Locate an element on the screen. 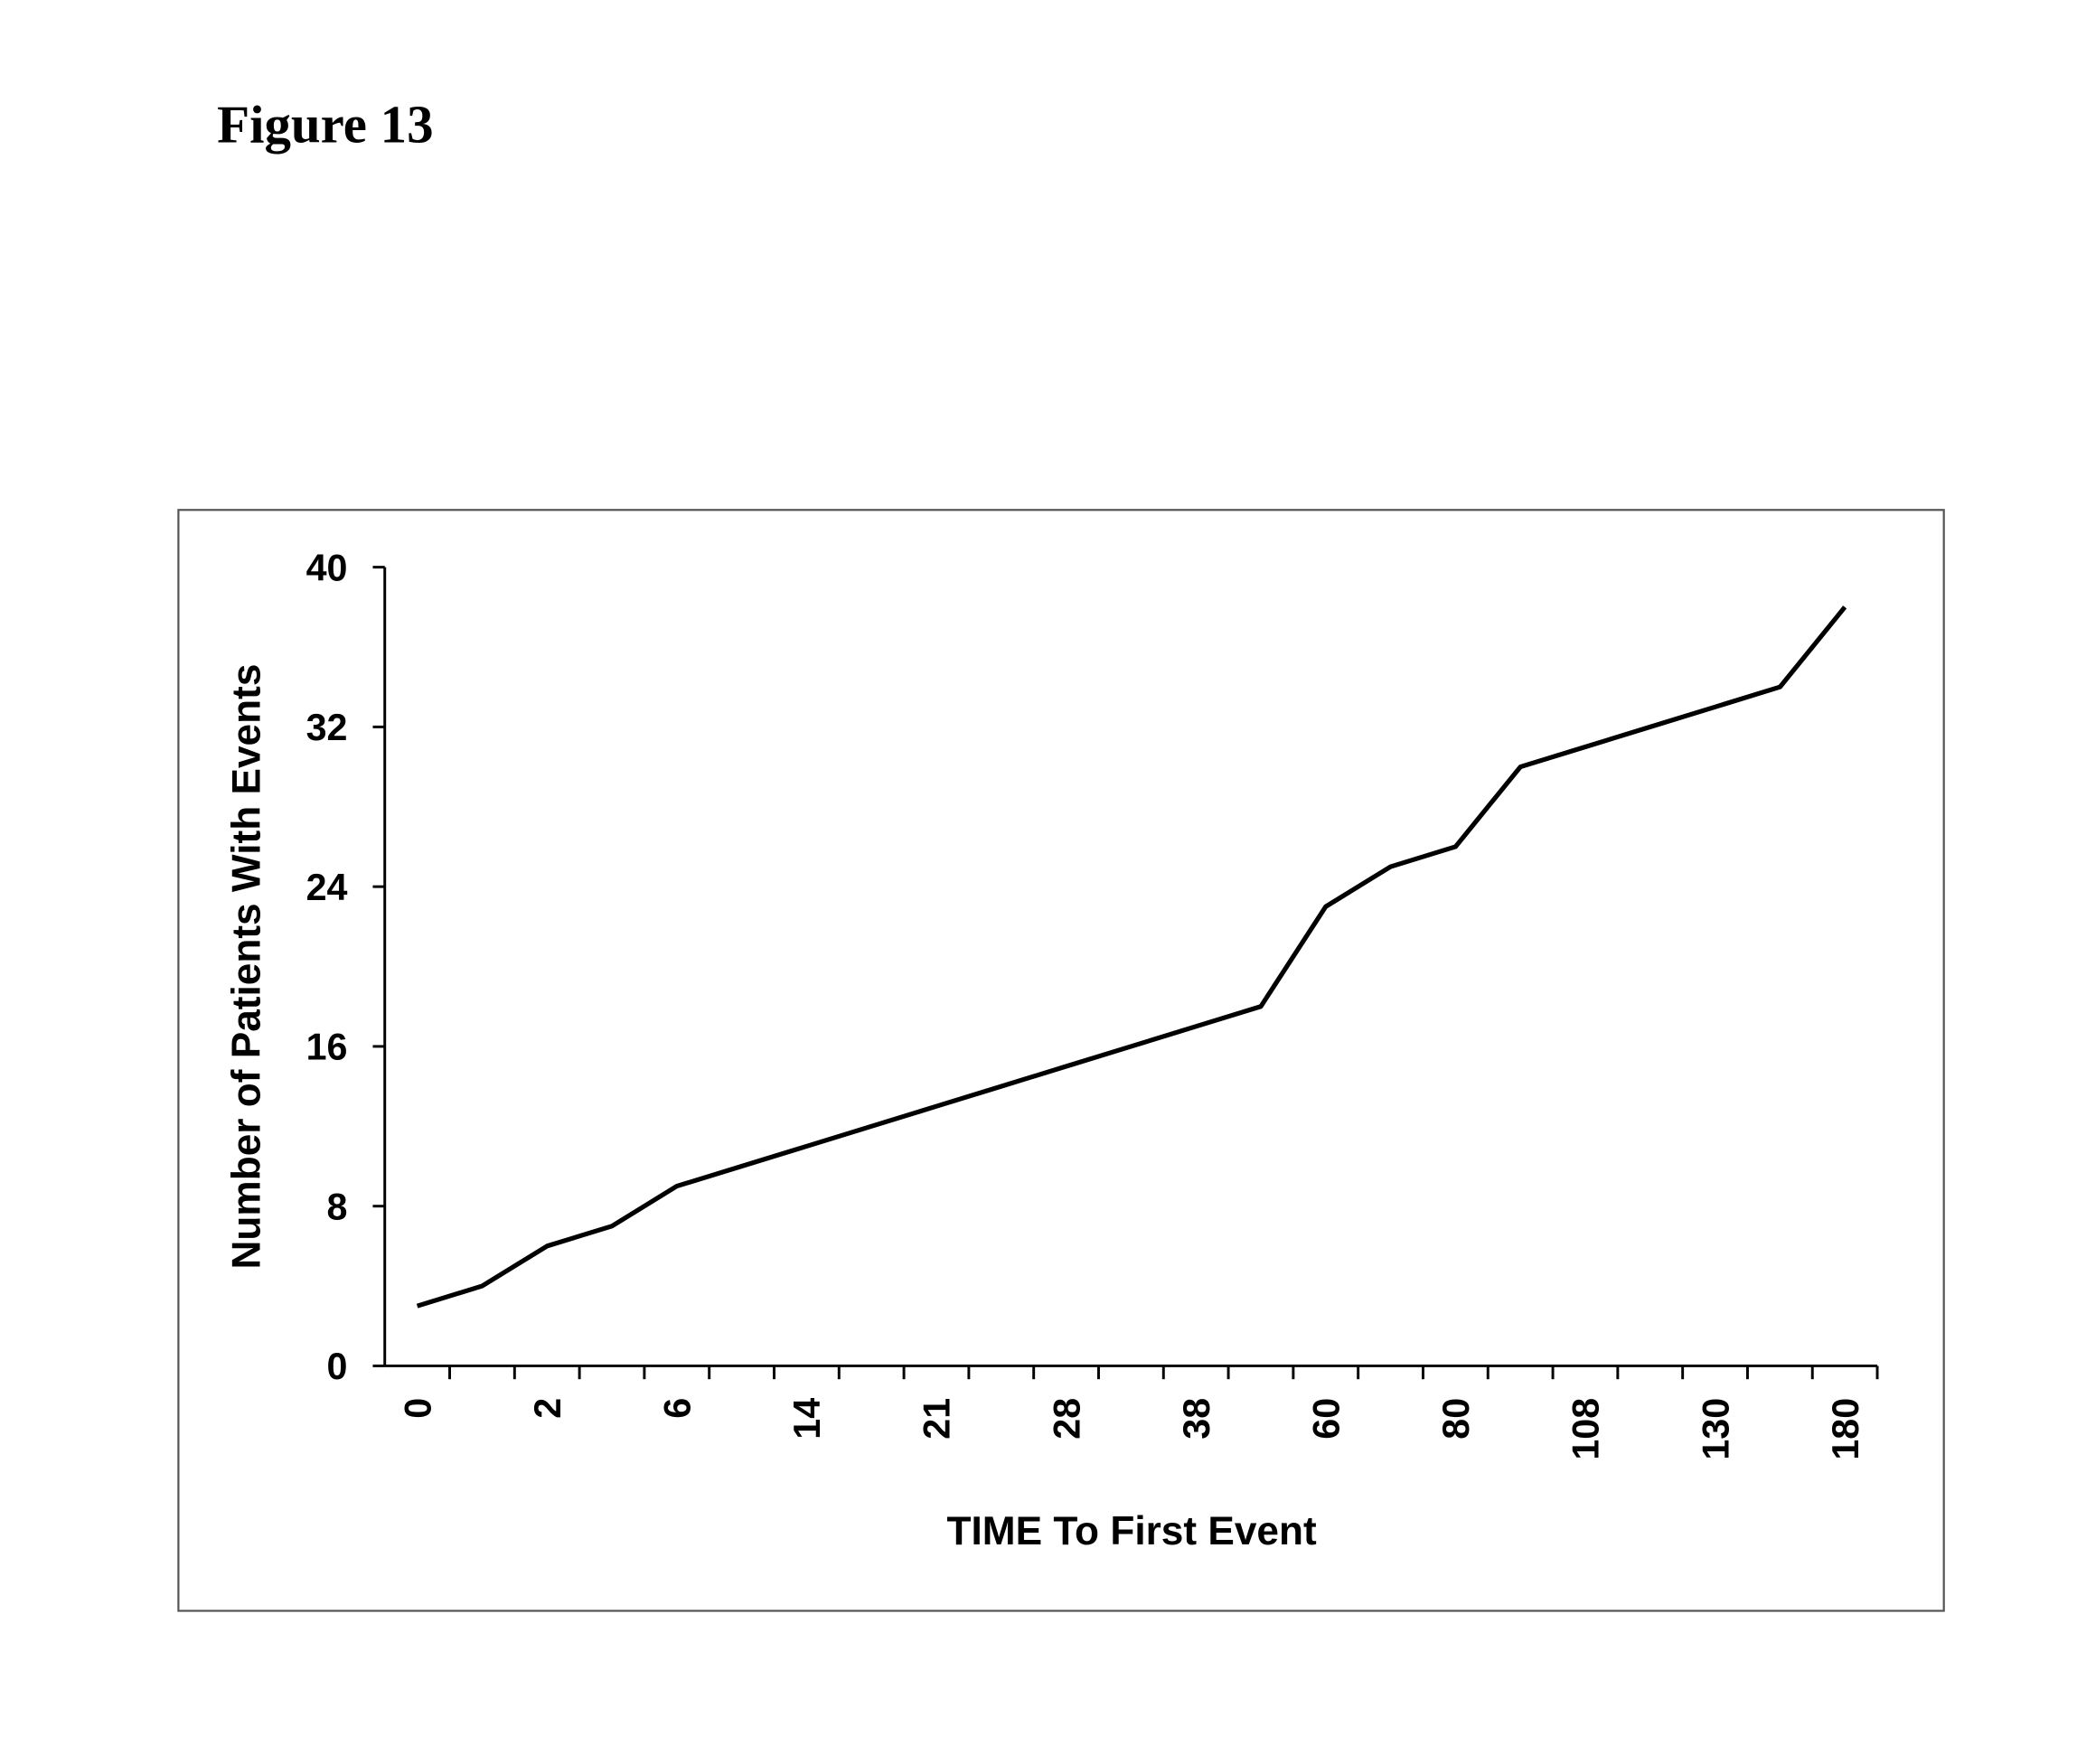 The image size is (2077, 1764). y-axis-label: Number of Patients With Events is located at coordinates (246, 967).